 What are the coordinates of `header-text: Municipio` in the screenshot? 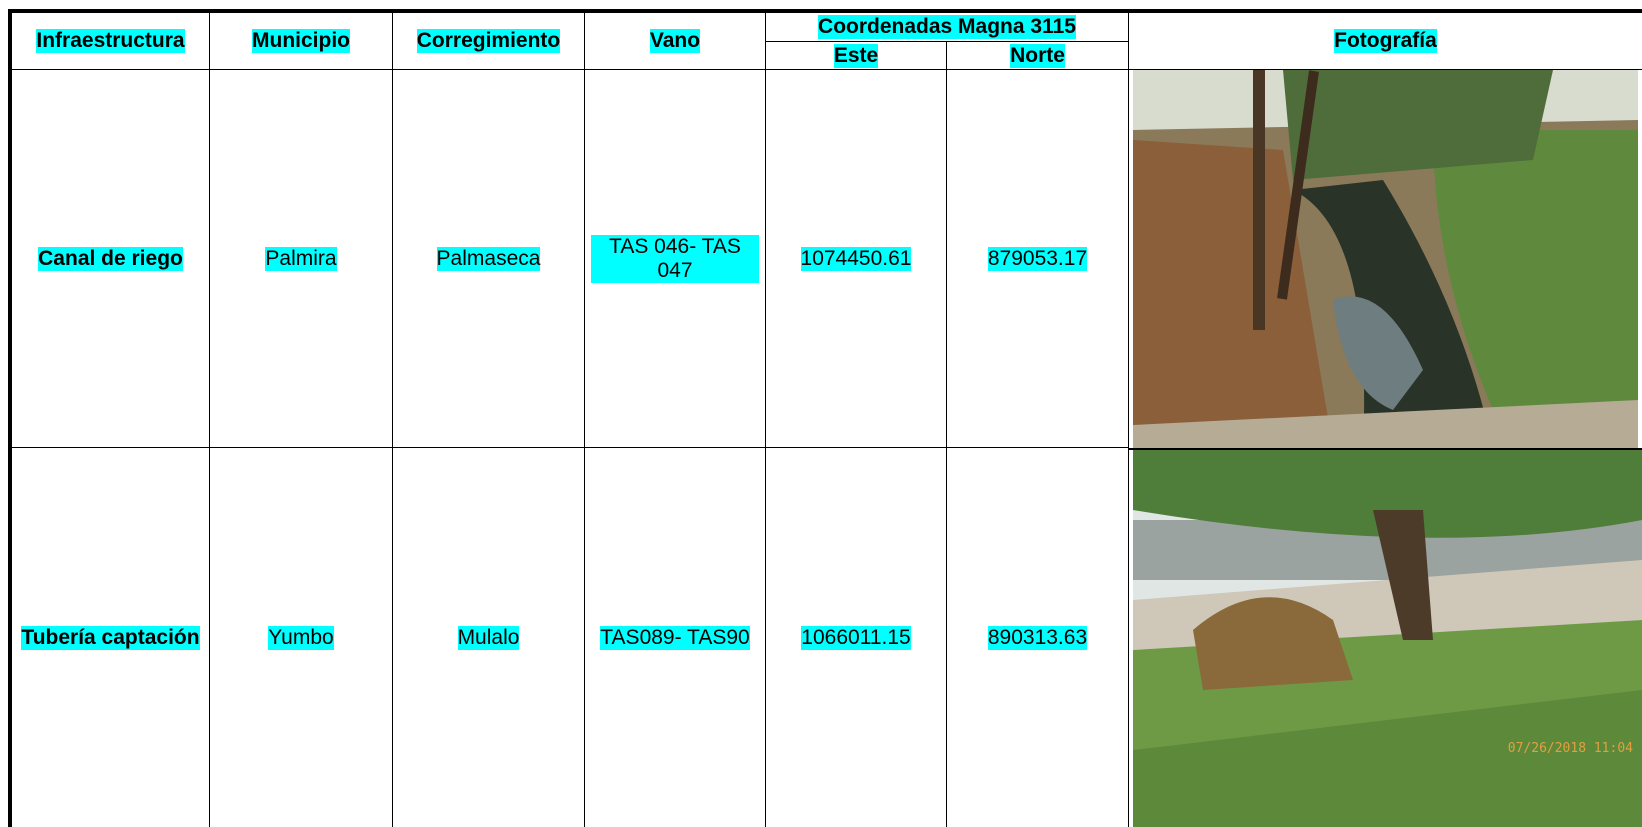 It's located at (301, 41).